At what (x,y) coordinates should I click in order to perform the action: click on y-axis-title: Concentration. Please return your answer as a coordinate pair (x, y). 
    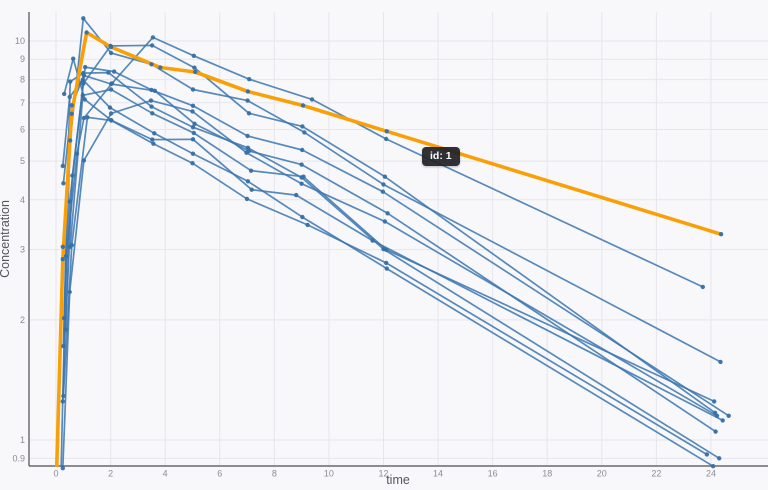
    Looking at the image, I should click on (6, 239).